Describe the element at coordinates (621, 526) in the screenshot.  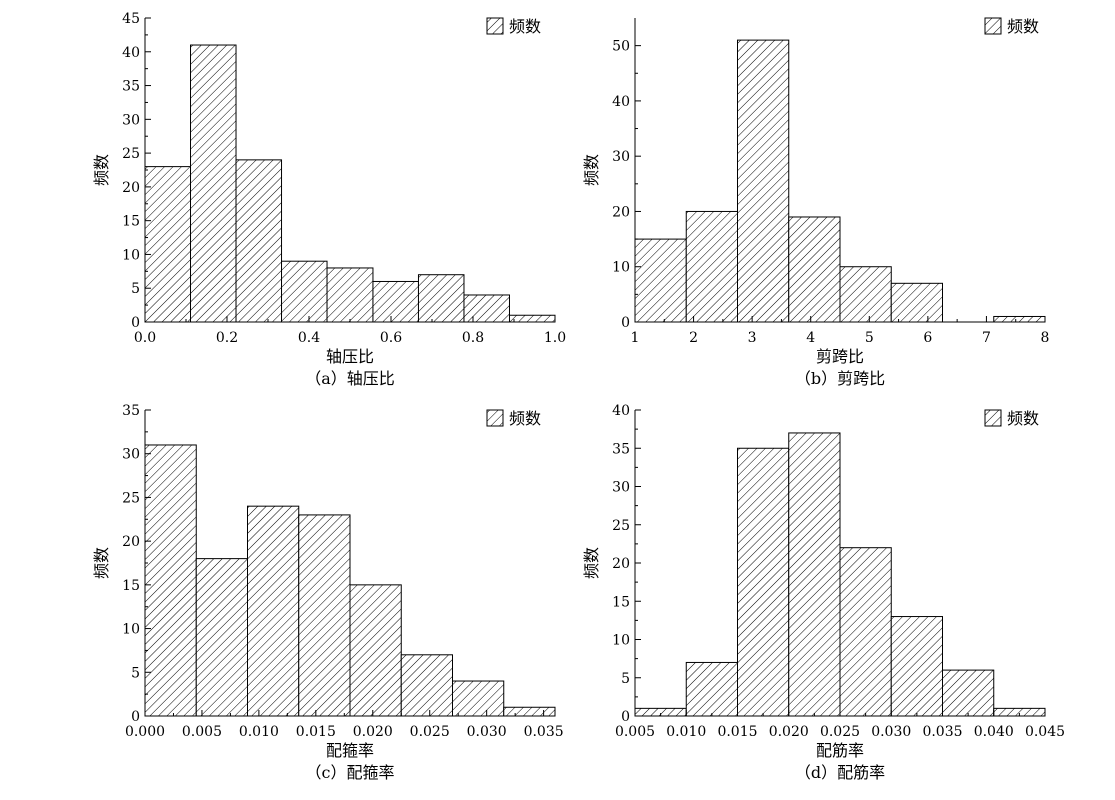
I see `y-tick-label: 25` at that location.